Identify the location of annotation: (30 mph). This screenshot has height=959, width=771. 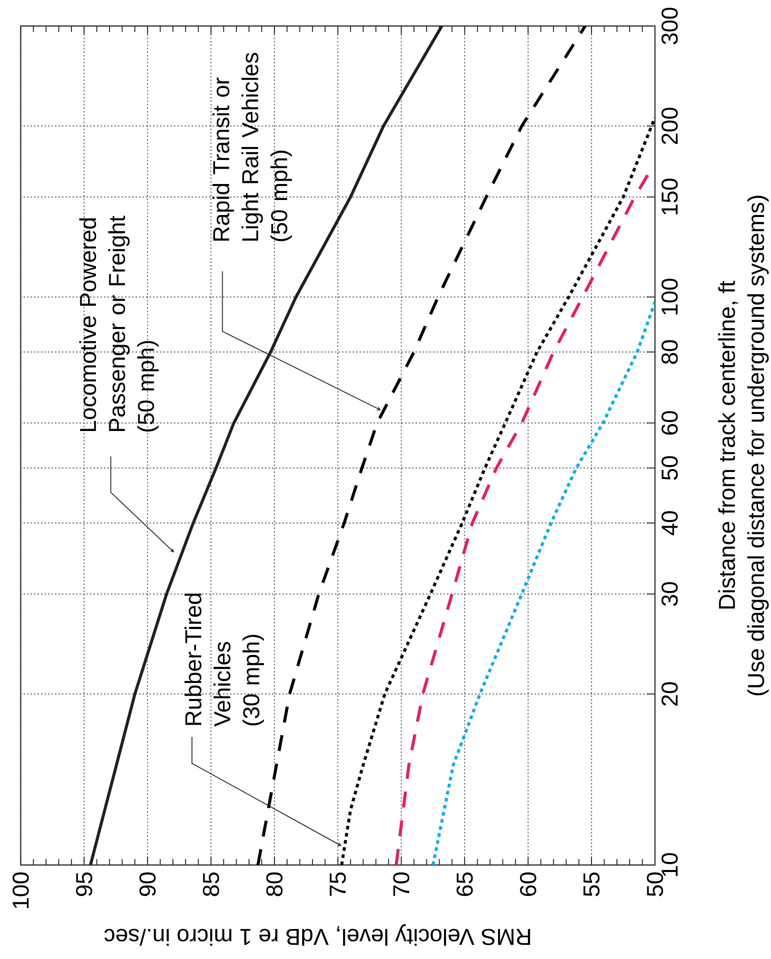
(253, 680).